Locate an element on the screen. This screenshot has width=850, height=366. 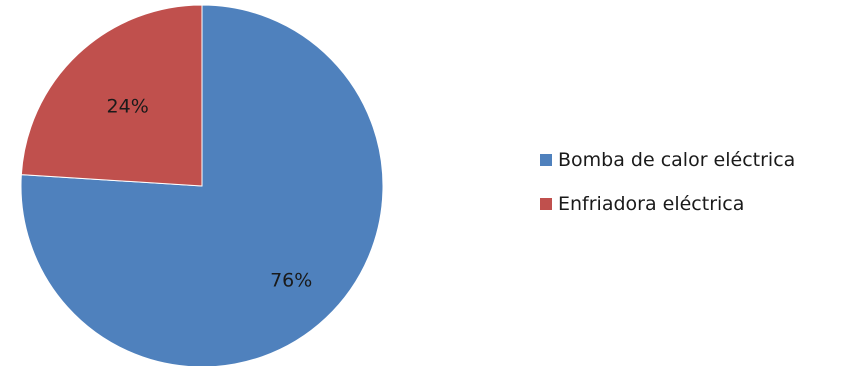
legend-item-bomba-de-calor: Bomba de calor eléctrica is located at coordinates (667, 160).